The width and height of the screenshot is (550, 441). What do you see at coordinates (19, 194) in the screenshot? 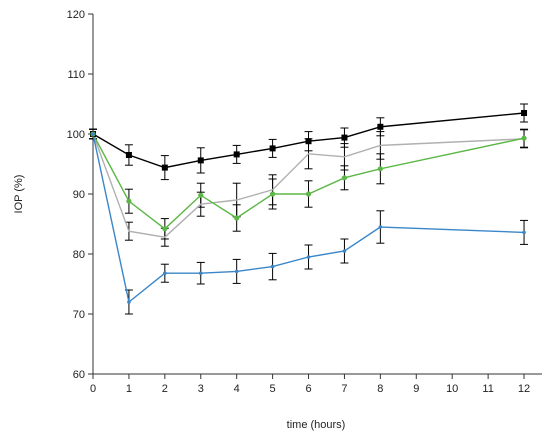
I see `y-axis-label: IOP (%)` at bounding box center [19, 194].